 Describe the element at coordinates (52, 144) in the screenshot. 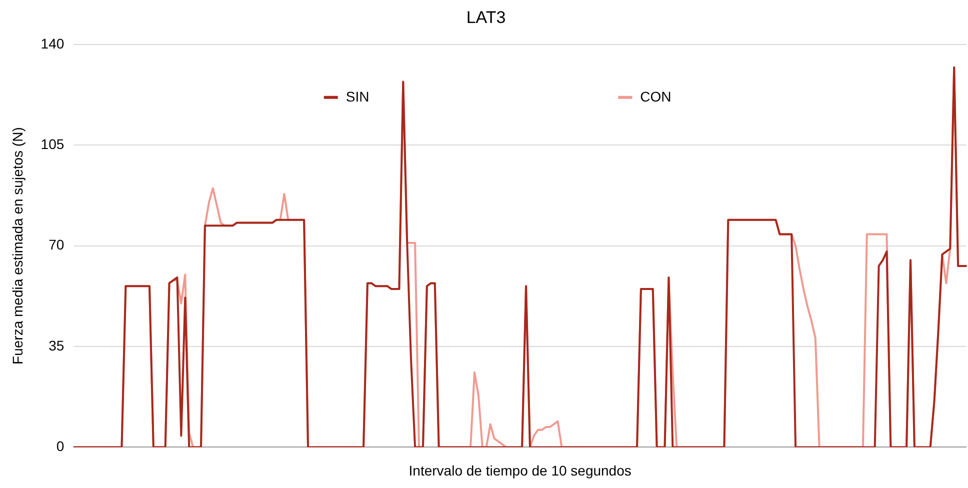

I see `y-tick-label: 105` at that location.